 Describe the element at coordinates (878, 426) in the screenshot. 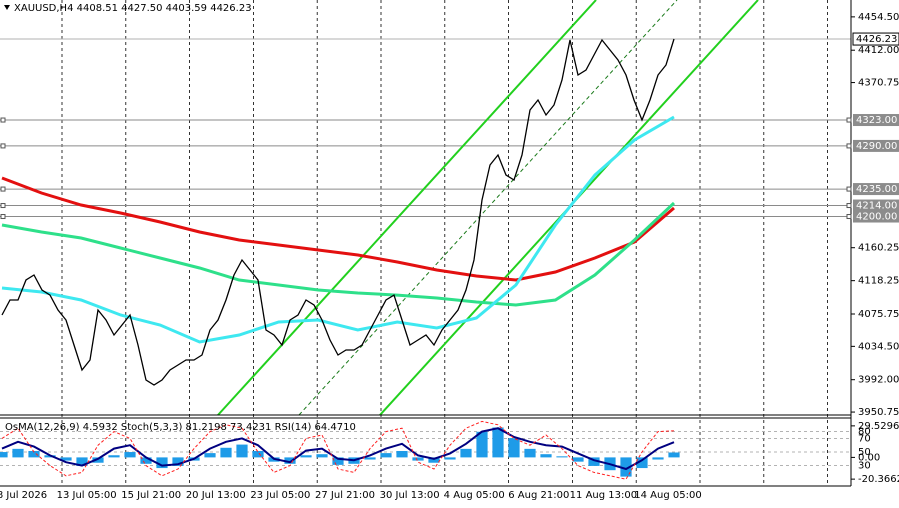

I see `y-tick-label: 29.5296` at that location.